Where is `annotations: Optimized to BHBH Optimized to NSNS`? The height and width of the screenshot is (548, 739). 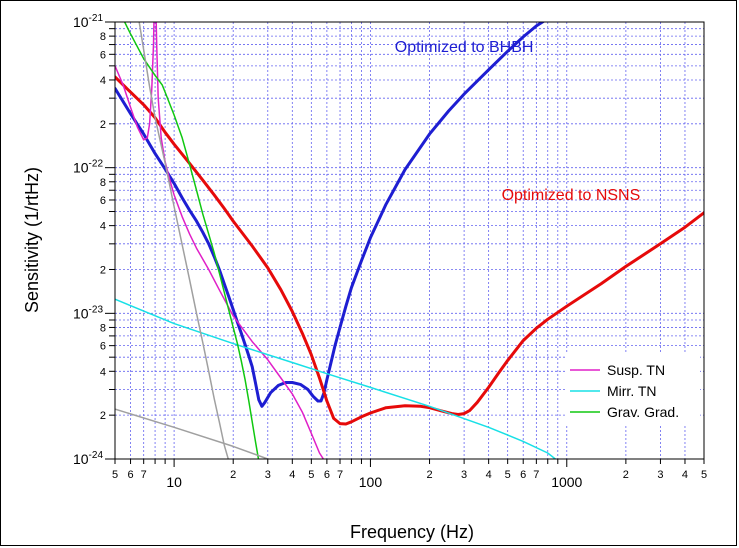
annotations: Optimized to BHBH Optimized to NSNS is located at coordinates (518, 121).